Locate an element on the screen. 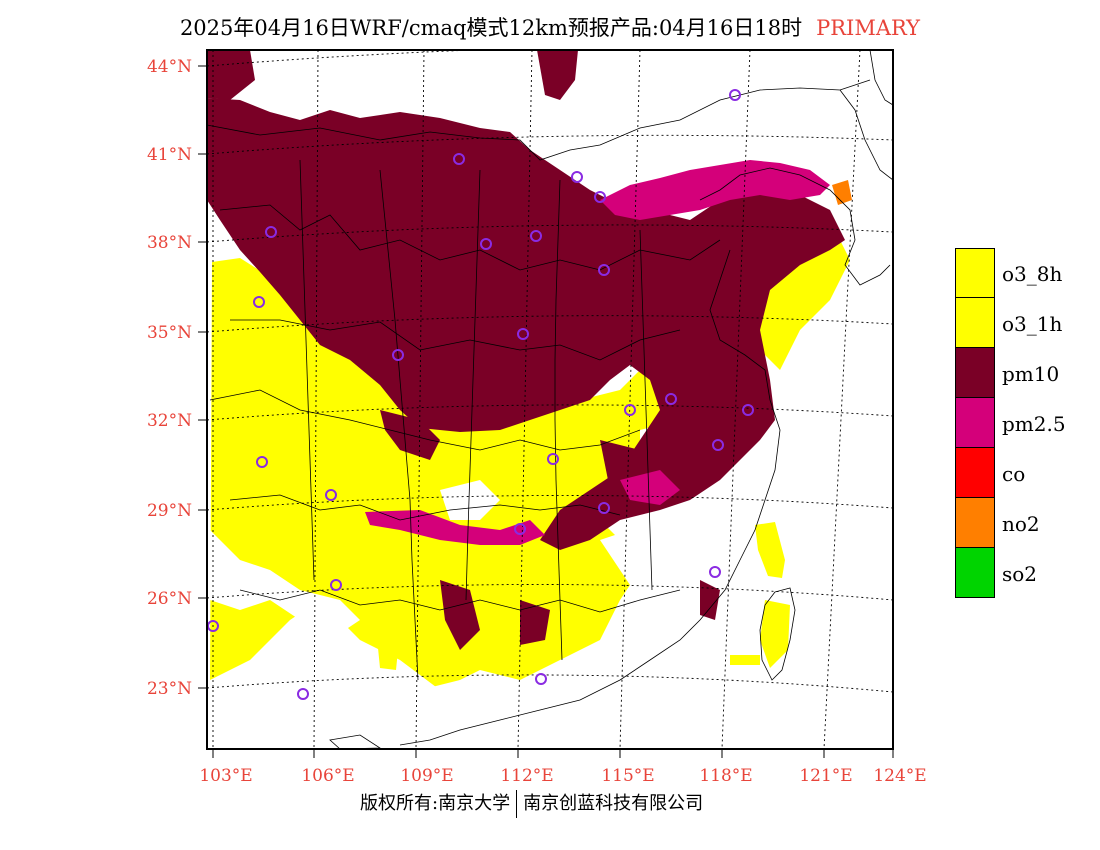 The image size is (1100, 850). lon-label: 124°E is located at coordinates (899, 776).